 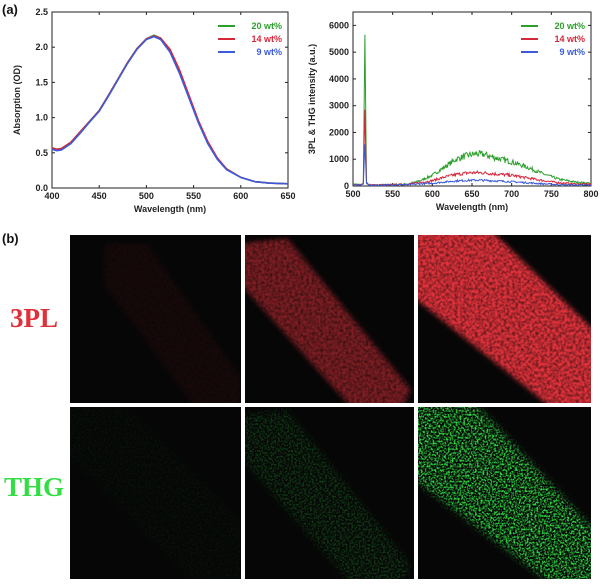 What do you see at coordinates (51, 196) in the screenshot?
I see `x-tick-label: 400` at bounding box center [51, 196].